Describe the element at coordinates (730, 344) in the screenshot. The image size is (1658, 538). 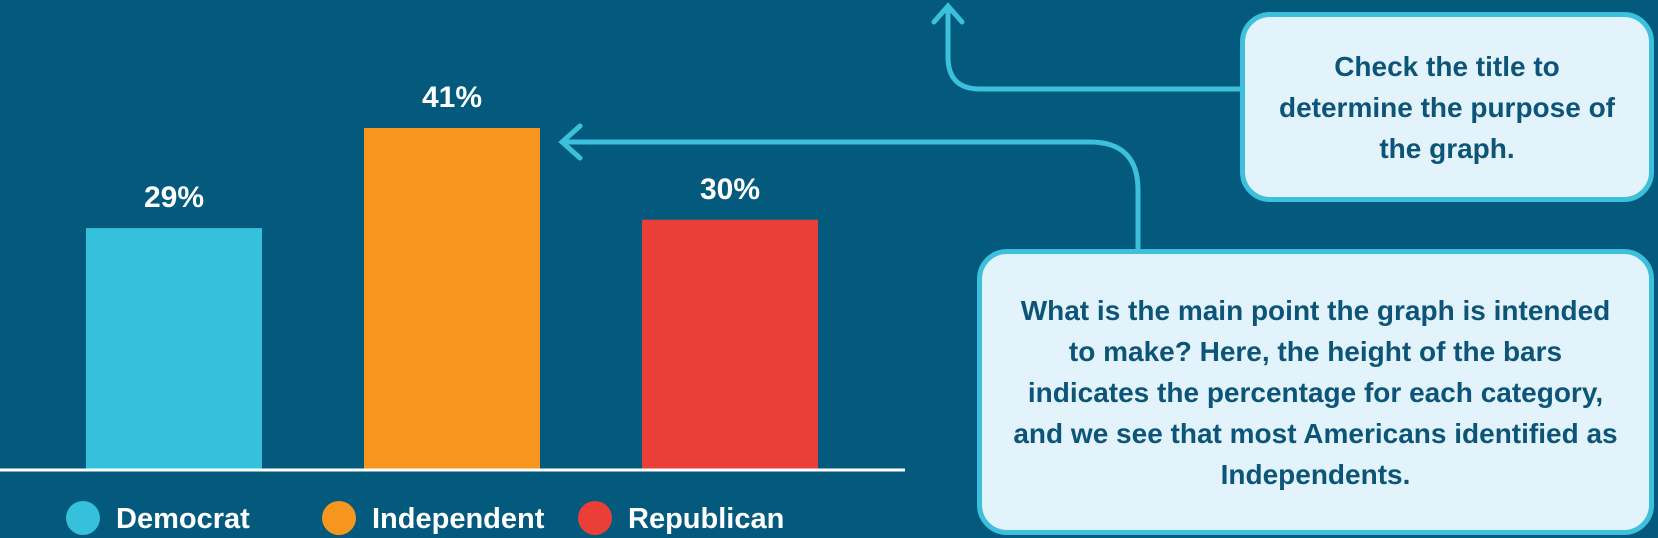
I see `bar-republican` at that location.